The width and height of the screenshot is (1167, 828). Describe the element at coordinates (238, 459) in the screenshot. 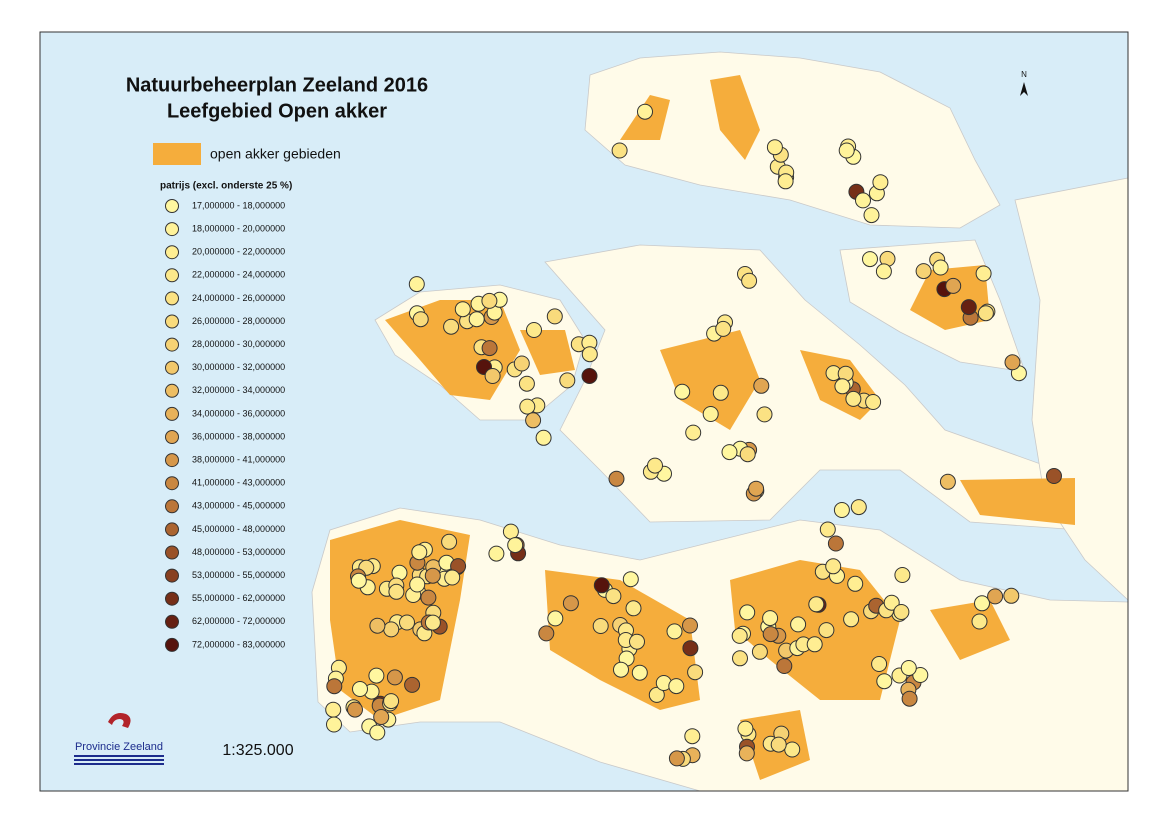

I see `legend-label: 38,000000 - 41,000000` at that location.